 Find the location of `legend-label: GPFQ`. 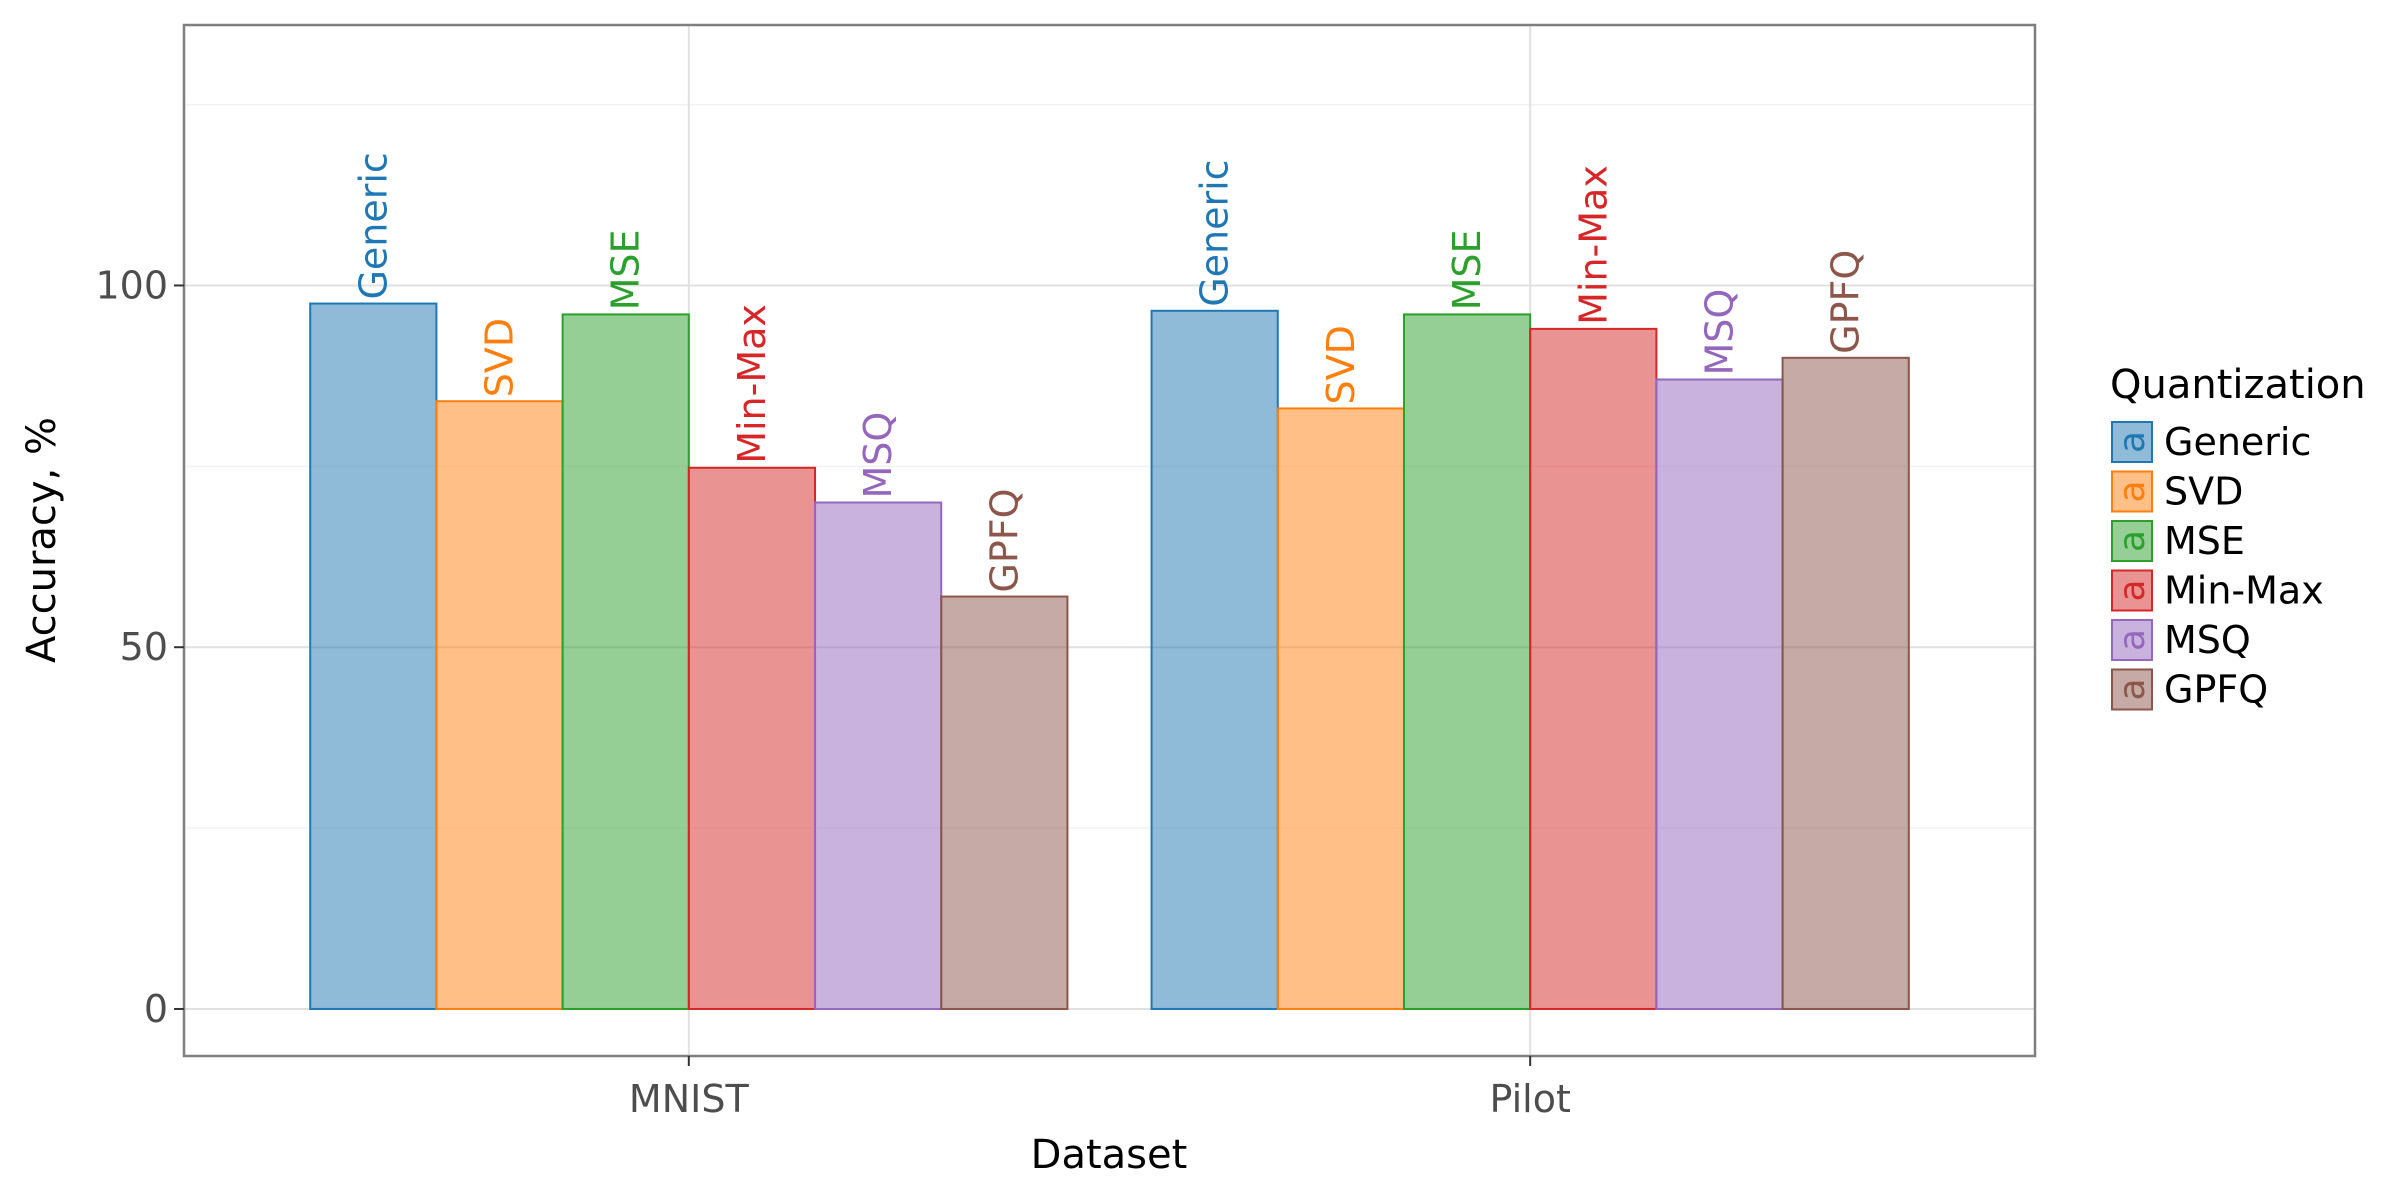

legend-label: GPFQ is located at coordinates (2216, 690).